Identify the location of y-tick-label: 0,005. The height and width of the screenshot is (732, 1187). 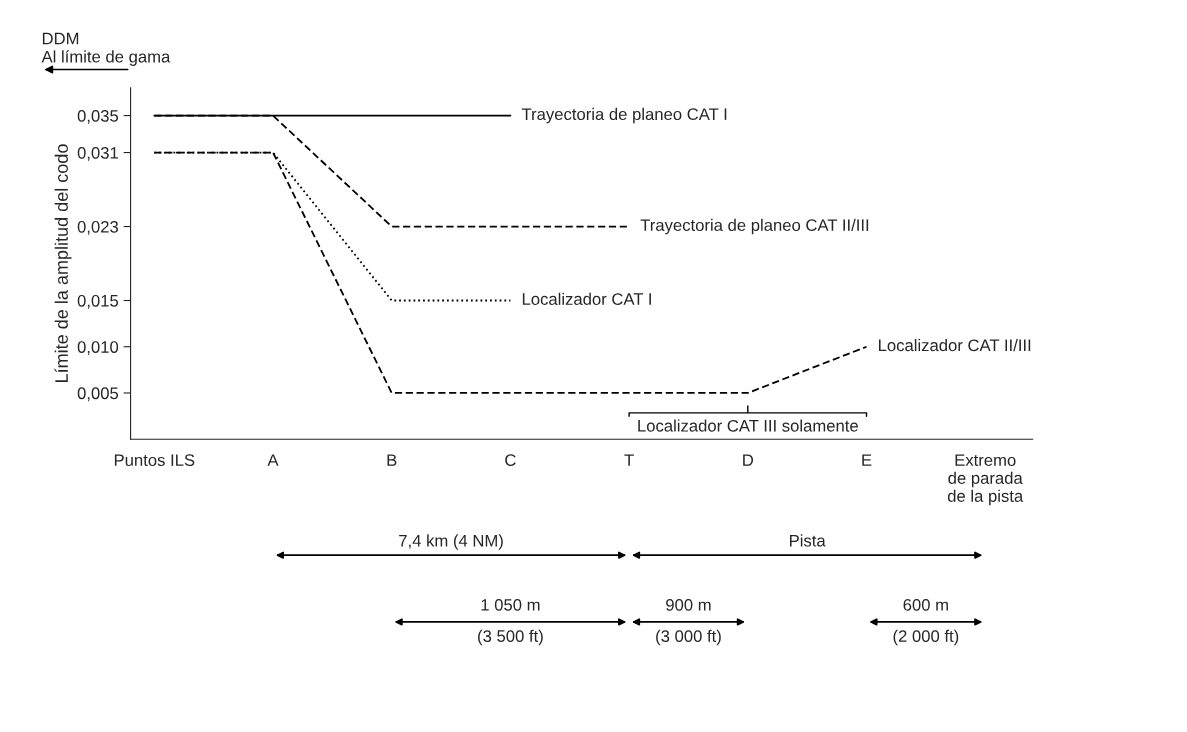
(98, 394).